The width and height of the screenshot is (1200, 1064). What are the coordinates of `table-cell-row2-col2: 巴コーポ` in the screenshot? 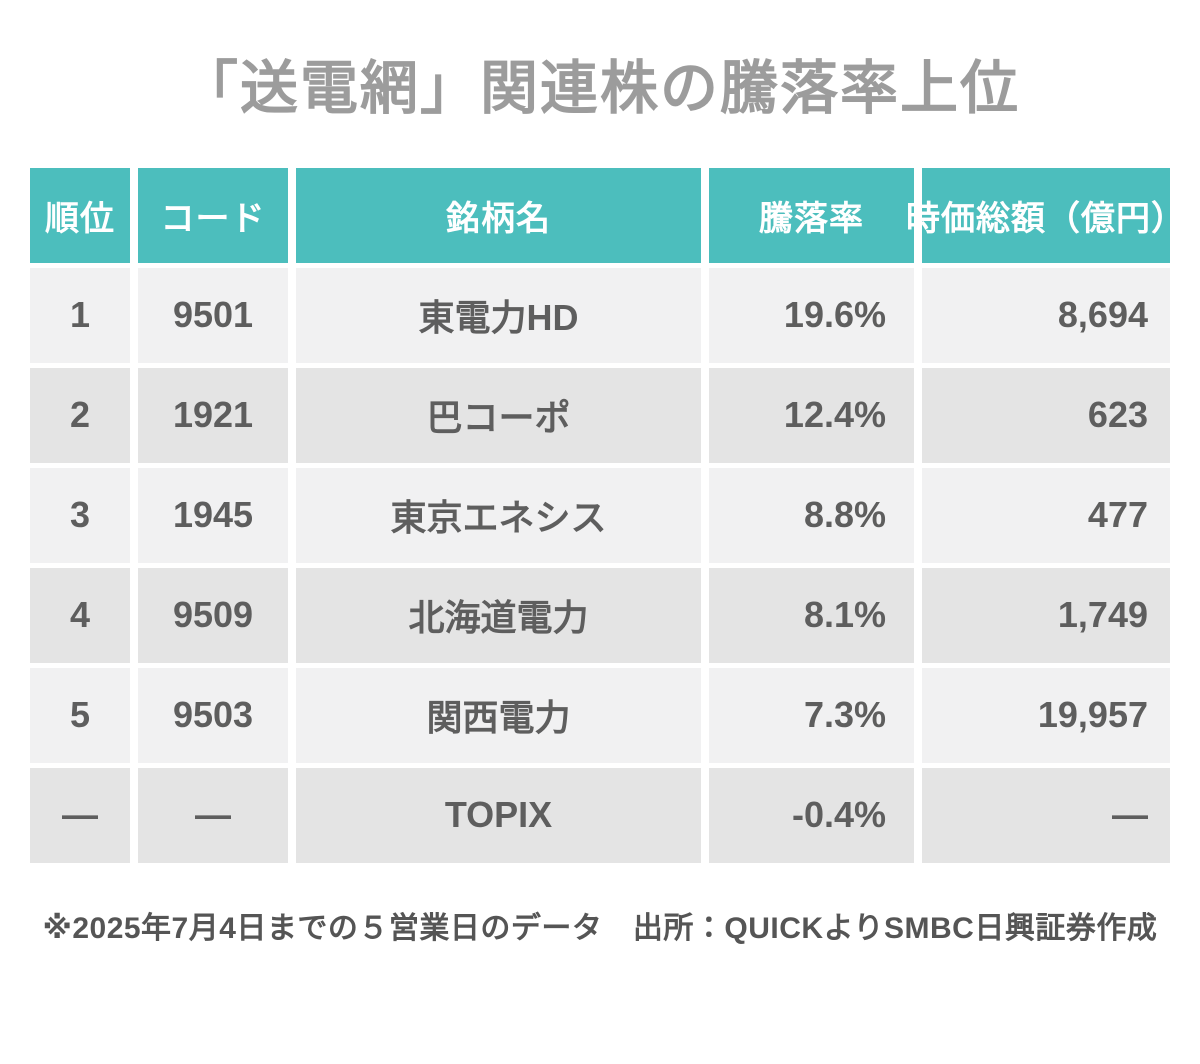 It's located at (498, 415).